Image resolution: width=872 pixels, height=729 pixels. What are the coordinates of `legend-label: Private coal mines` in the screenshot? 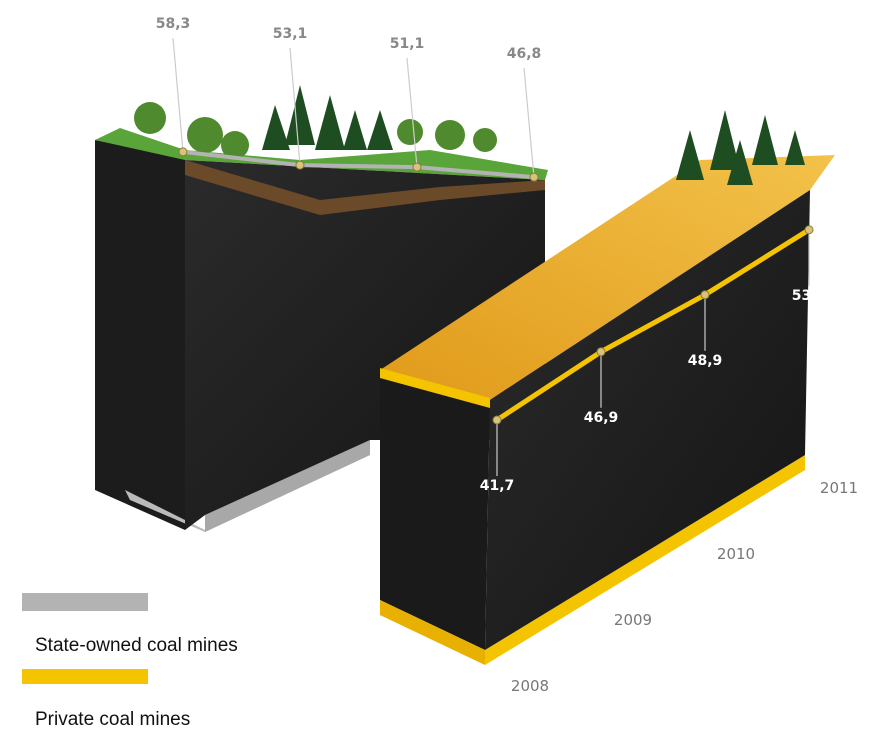 It's located at (112, 719).